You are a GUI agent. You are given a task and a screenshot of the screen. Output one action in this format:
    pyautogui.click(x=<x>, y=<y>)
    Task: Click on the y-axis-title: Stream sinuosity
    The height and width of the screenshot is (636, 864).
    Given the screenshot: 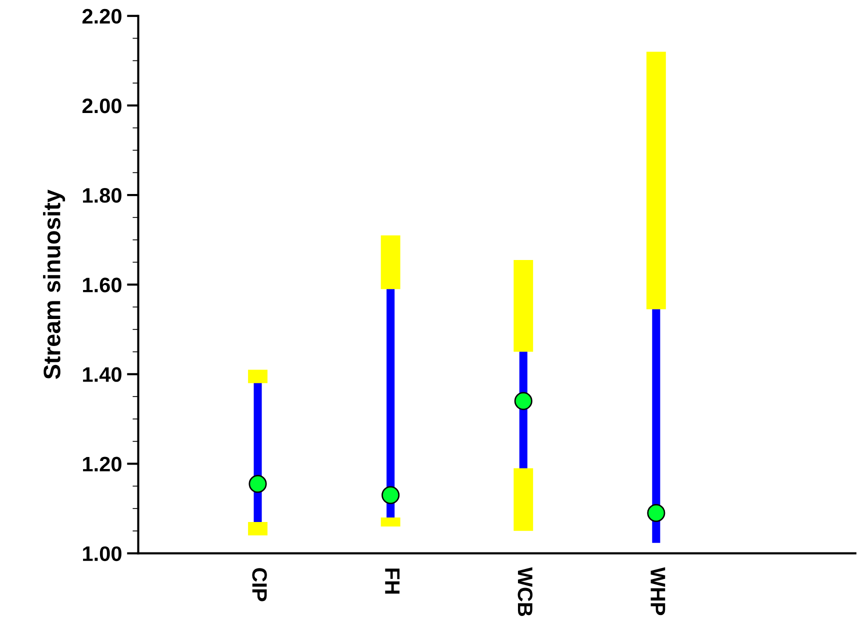 What is the action you would take?
    pyautogui.click(x=54, y=285)
    